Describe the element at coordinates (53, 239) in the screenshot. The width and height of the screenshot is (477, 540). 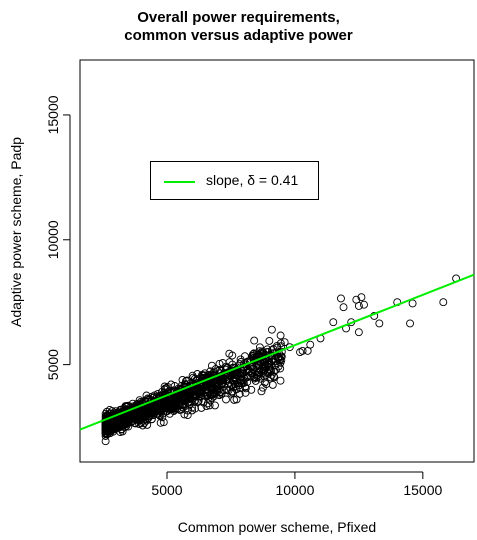
I see `y-tick-label: 10000` at that location.